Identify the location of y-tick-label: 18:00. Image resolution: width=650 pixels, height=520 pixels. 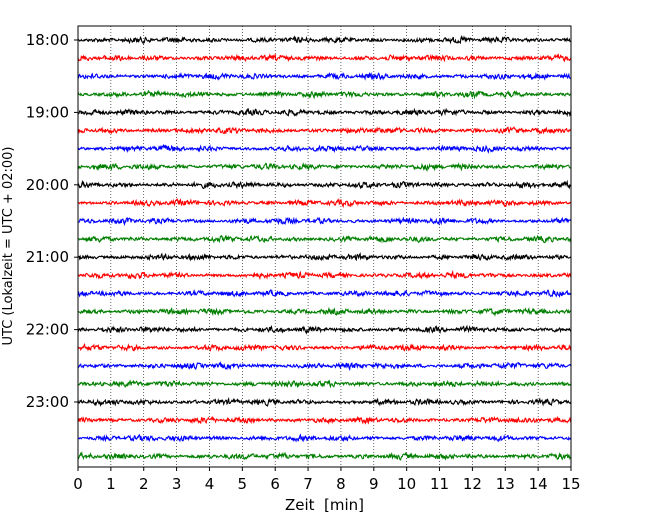
(47, 40).